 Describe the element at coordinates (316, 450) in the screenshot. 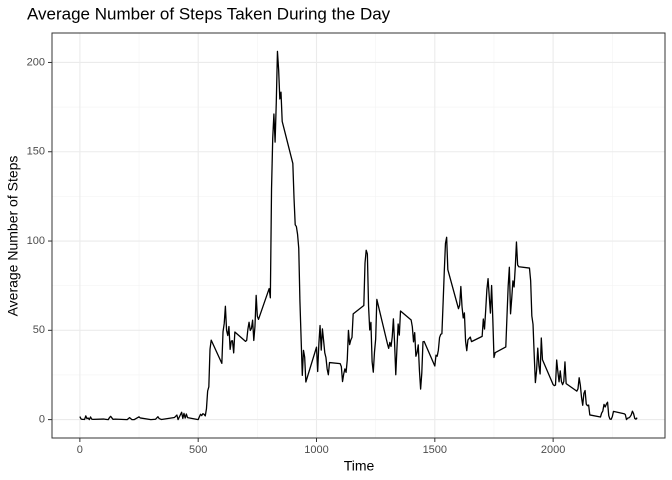

I see `x-tick-label: 1000` at that location.